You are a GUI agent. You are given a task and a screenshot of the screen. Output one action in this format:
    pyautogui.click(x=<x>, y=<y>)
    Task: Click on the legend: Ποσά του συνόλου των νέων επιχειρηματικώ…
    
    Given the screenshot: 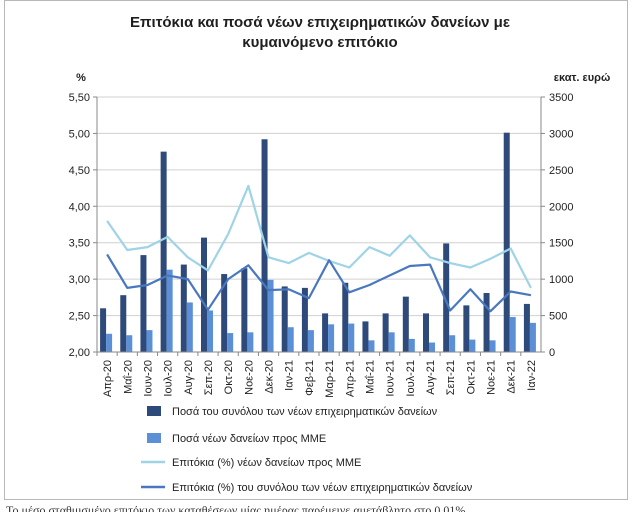 What is the action you would take?
    pyautogui.click(x=307, y=450)
    